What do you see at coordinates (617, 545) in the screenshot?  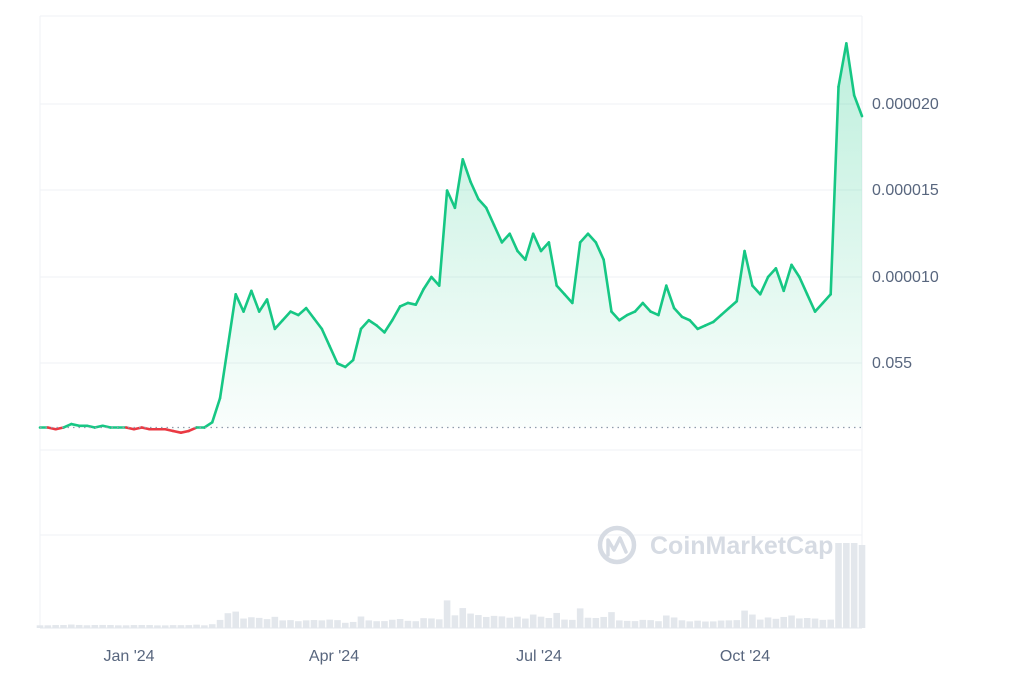 I see `coinmarketcap-logo-icon` at bounding box center [617, 545].